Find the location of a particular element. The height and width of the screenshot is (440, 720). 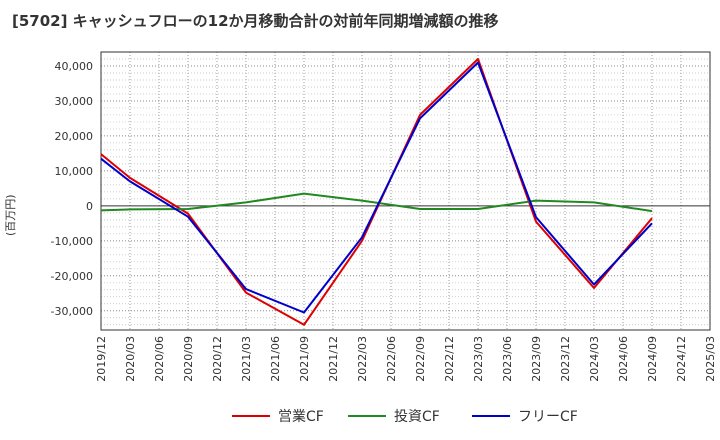

x-tick-label: 2021/03 is located at coordinates (246, 359).